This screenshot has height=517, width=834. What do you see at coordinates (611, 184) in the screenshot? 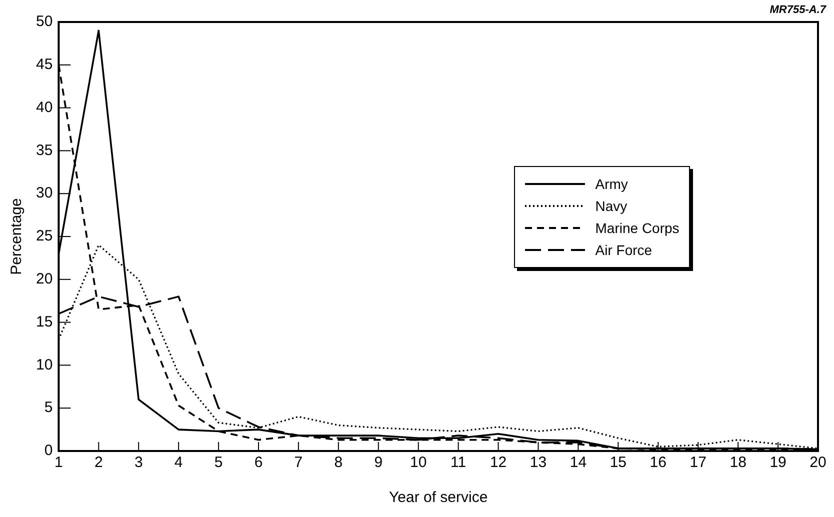
I see `legend-label: Army` at bounding box center [611, 184].